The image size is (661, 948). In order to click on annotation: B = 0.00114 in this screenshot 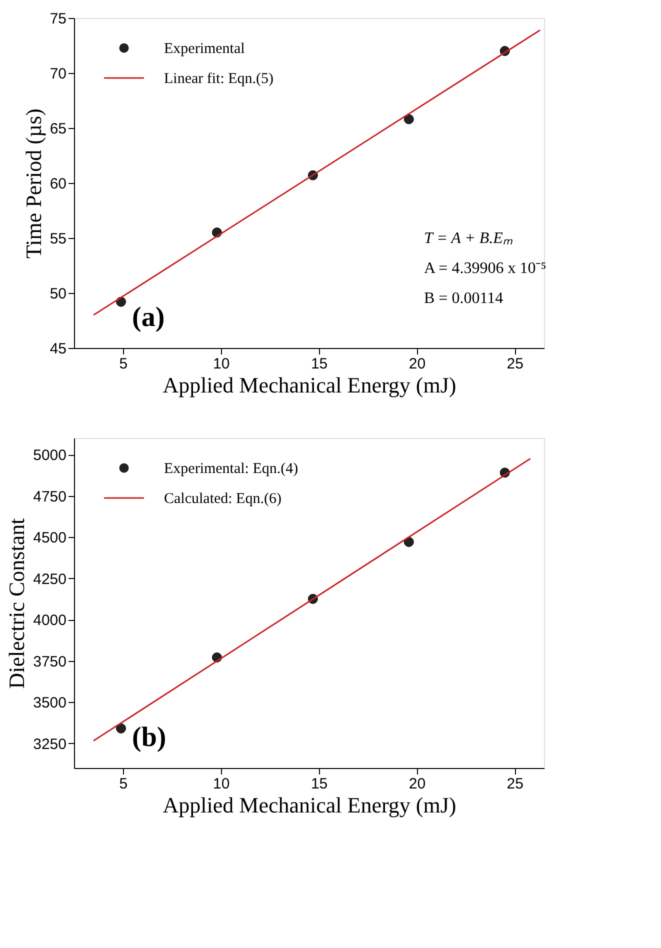, I will do `click(464, 298)`.